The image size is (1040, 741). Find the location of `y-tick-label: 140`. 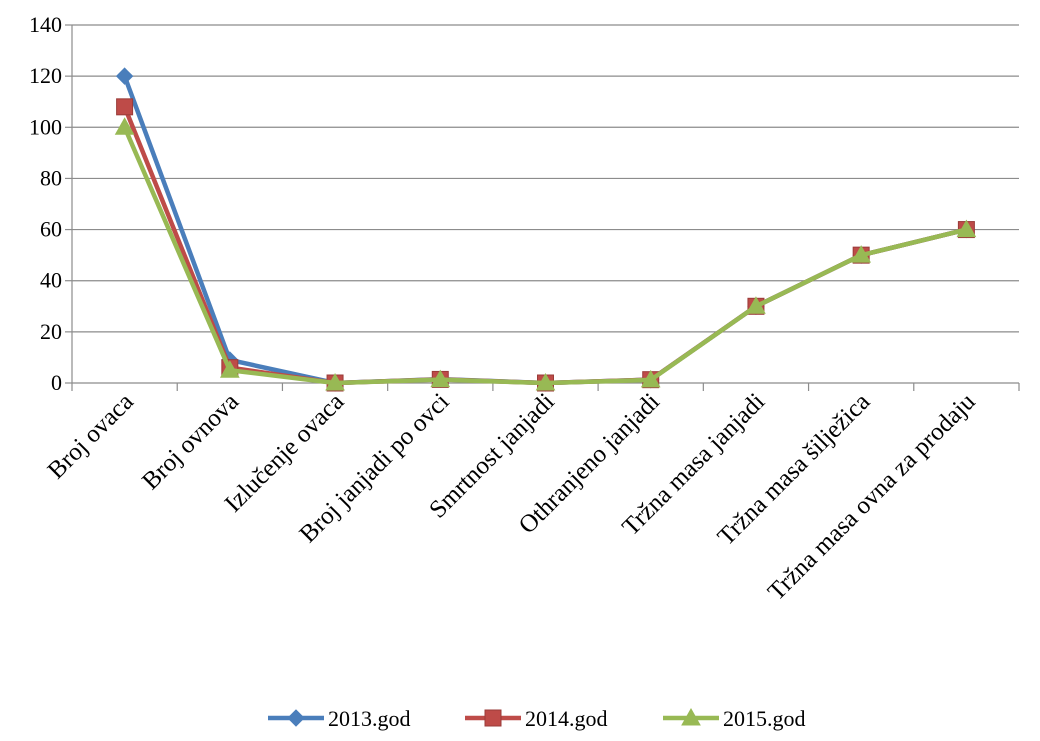

y-tick-label: 140 is located at coordinates (45, 24).